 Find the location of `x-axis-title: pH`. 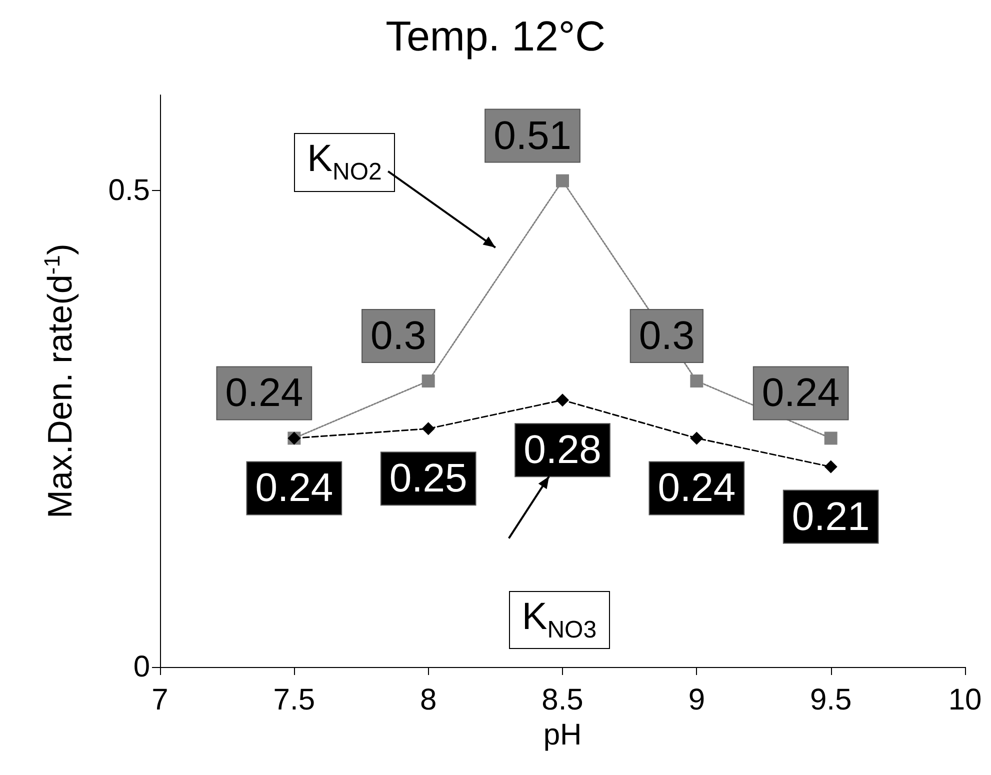

x-axis-title: pH is located at coordinates (562, 735).